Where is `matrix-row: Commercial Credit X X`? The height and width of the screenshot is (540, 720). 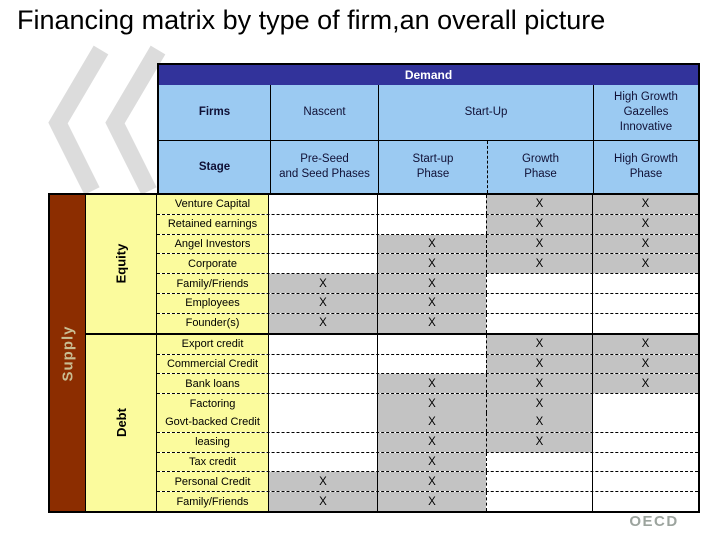
matrix-row: Commercial Credit X X is located at coordinates (427, 364).